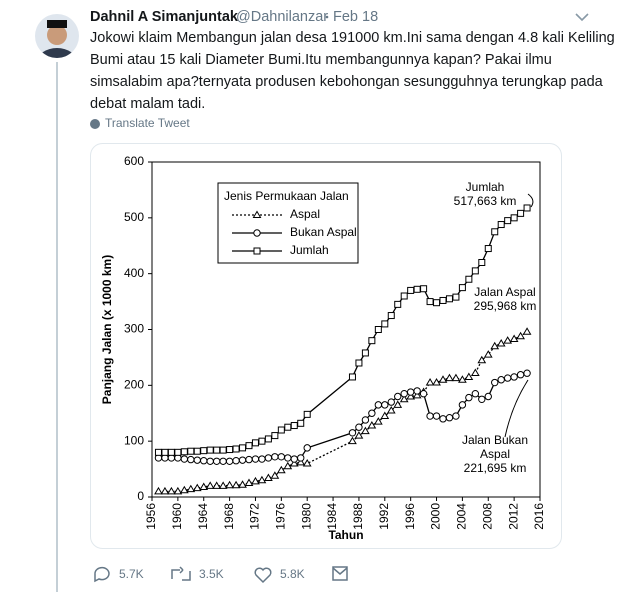  I want to click on x-tick-label: 1972, so click(255, 516).